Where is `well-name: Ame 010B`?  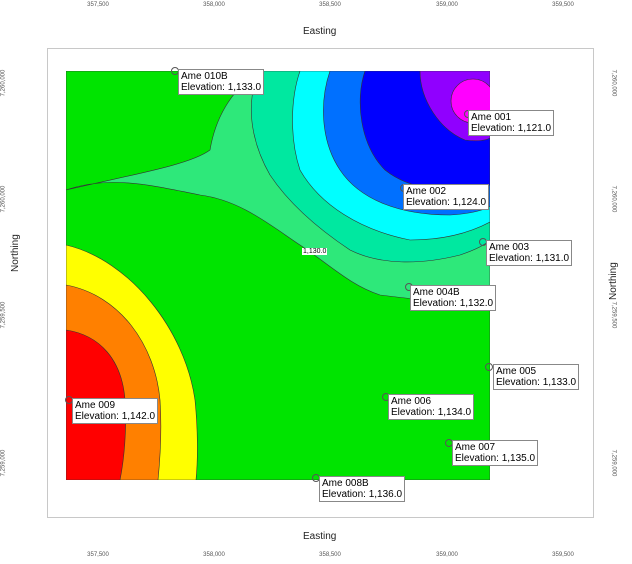 well-name: Ame 010B is located at coordinates (204, 76).